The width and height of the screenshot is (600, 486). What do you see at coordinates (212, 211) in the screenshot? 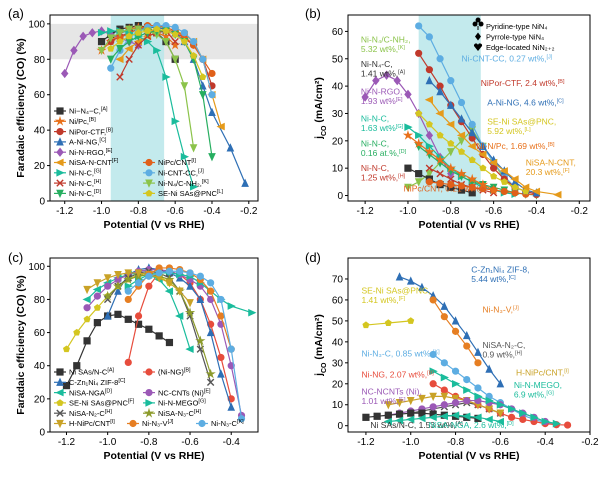
I see `x-tick-label: -0.4` at bounding box center [212, 211].